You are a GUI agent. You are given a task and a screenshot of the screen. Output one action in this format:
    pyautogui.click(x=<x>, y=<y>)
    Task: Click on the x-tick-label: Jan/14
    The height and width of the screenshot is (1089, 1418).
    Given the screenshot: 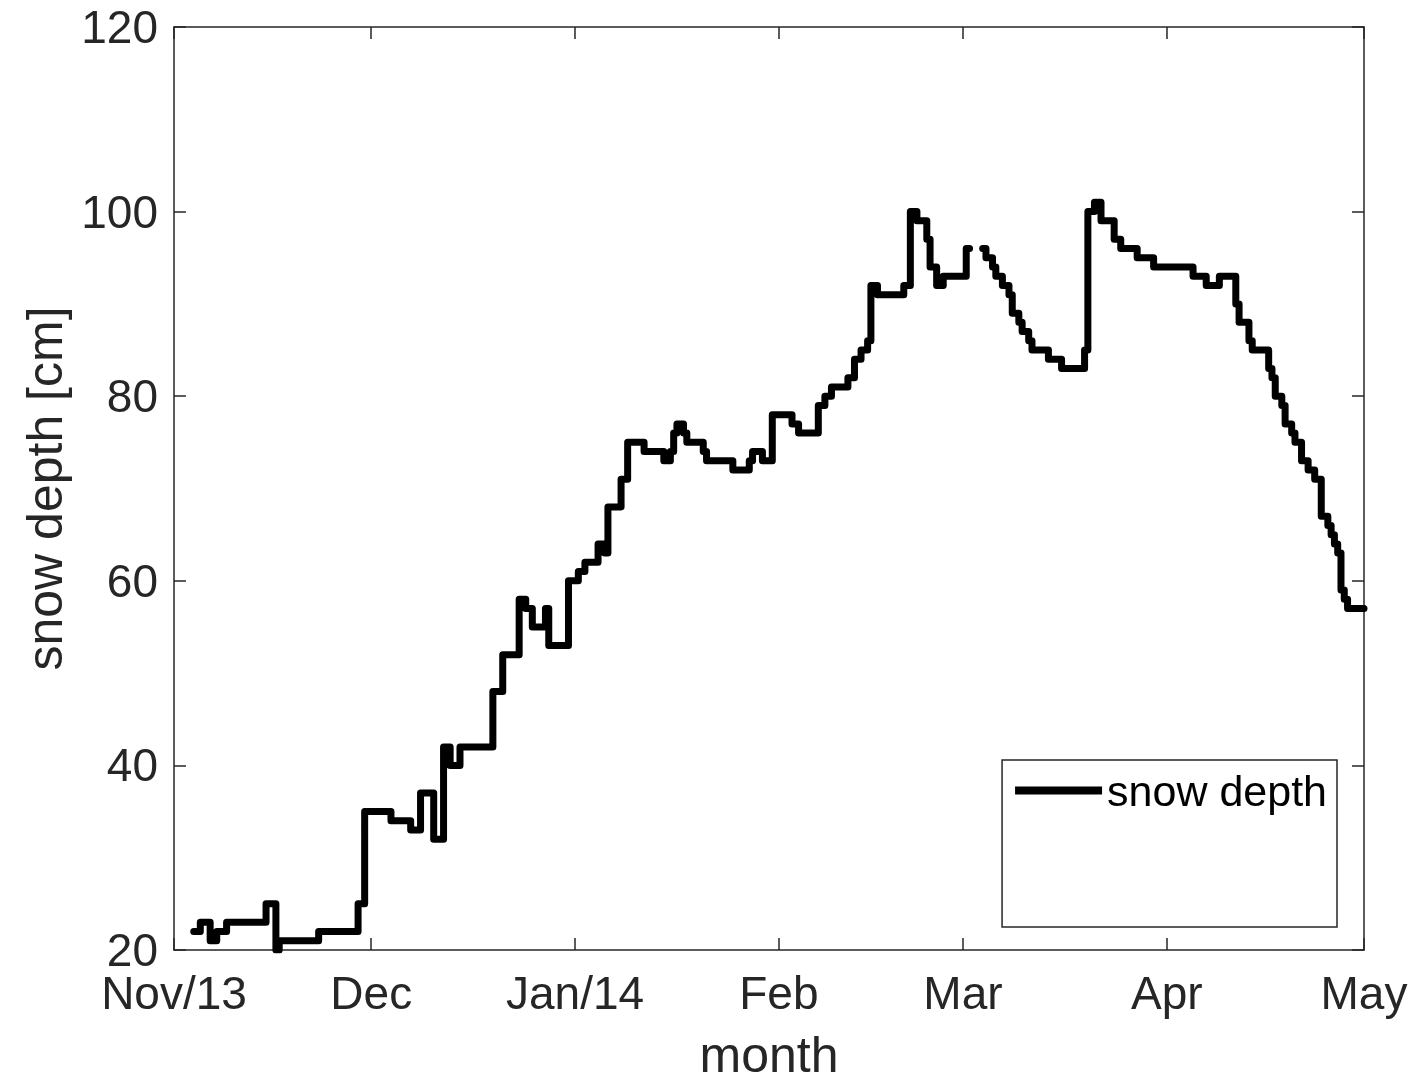 What is the action you would take?
    pyautogui.click(x=575, y=993)
    